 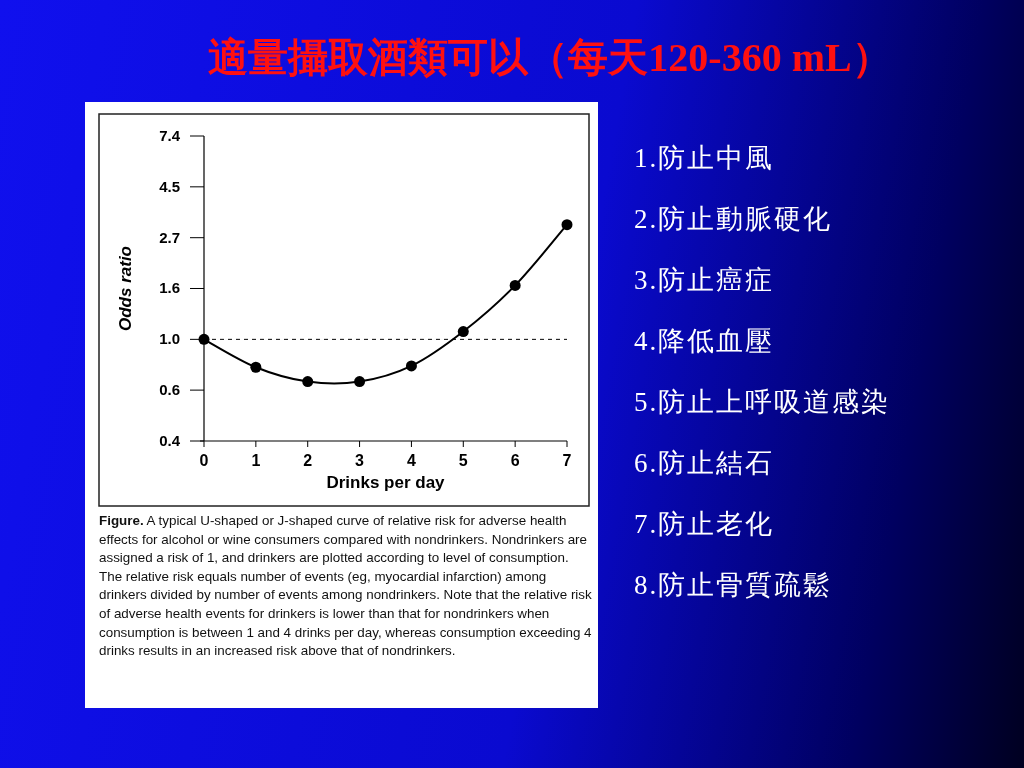 What do you see at coordinates (125, 288) in the screenshot?
I see `y-axis-title: Odds ratio` at bounding box center [125, 288].